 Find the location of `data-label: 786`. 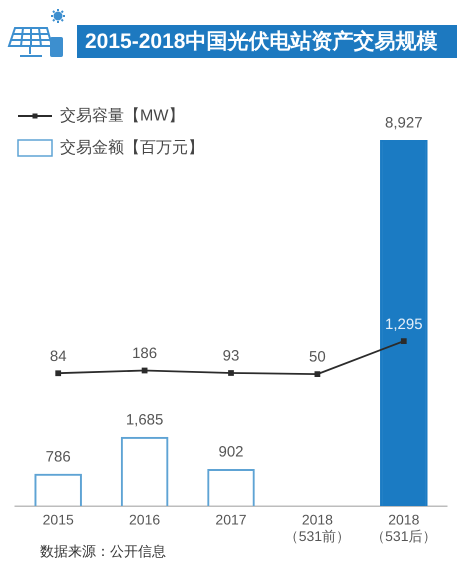

data-label: 786 is located at coordinates (58, 457).